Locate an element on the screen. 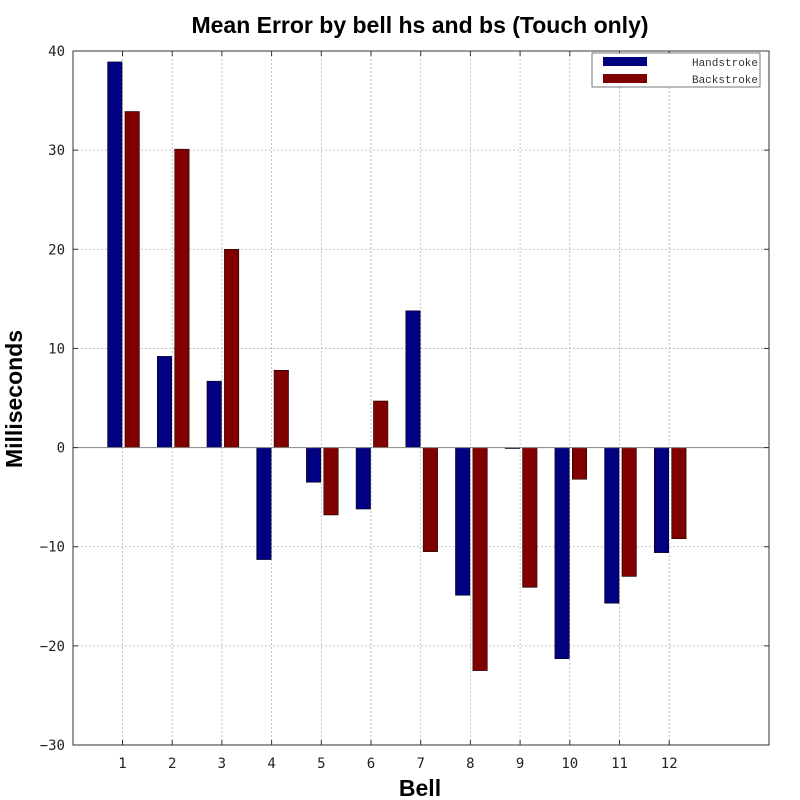  y-tick-label: −10 is located at coordinates (52, 548).